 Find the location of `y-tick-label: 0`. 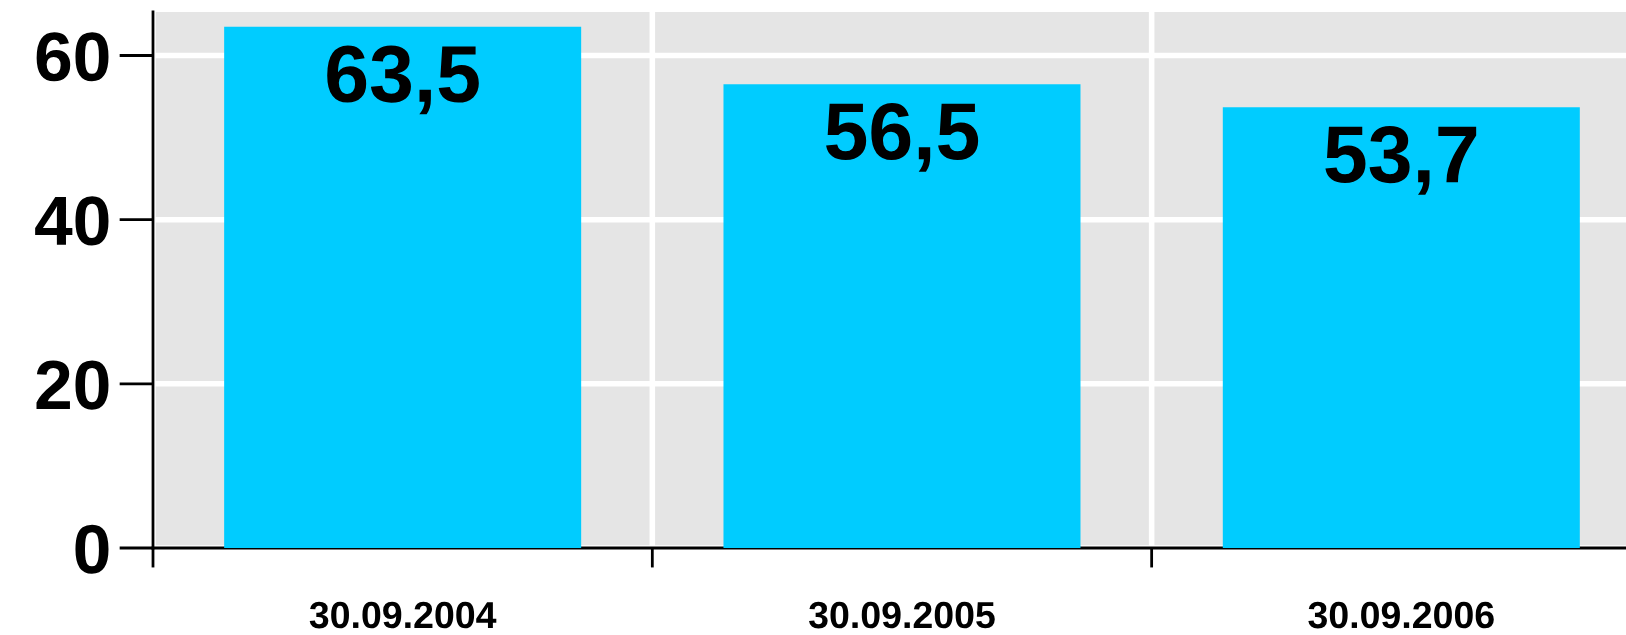

y-tick-label: 0 is located at coordinates (92, 549).